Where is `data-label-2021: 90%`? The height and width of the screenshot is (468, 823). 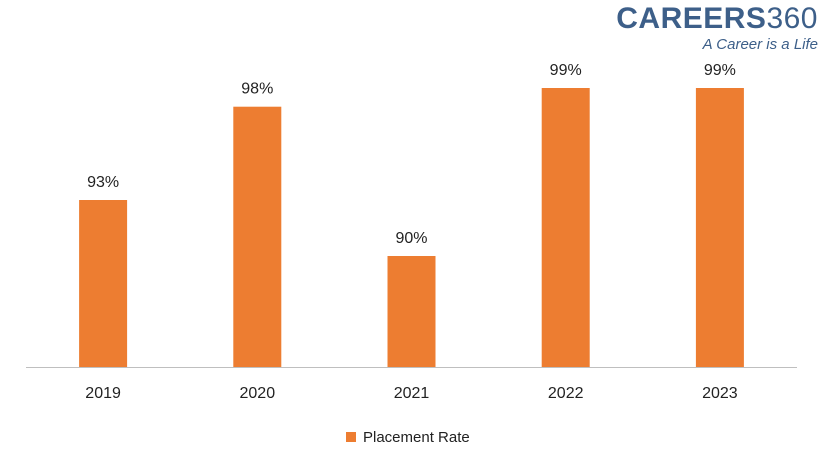
data-label-2021: 90% is located at coordinates (411, 238).